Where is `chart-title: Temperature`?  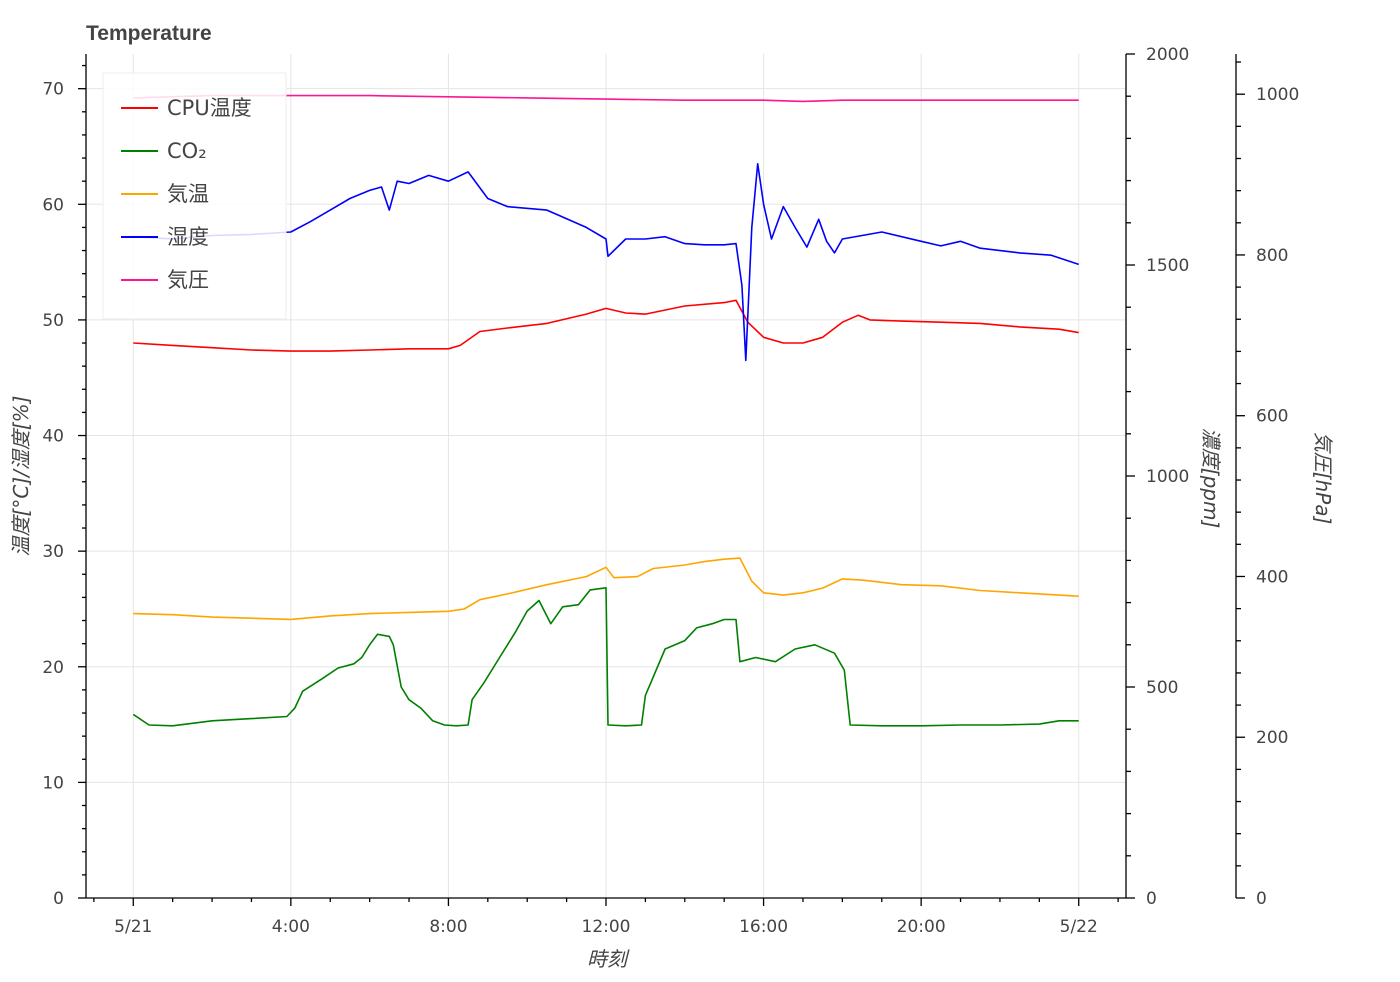
chart-title: Temperature is located at coordinates (149, 33).